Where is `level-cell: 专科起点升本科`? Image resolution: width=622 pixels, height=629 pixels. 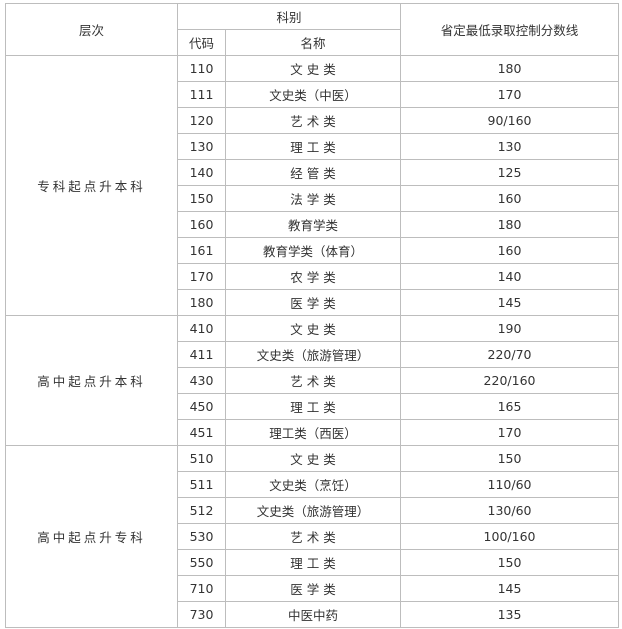
level-cell: 专科起点升本科 is located at coordinates (91, 185).